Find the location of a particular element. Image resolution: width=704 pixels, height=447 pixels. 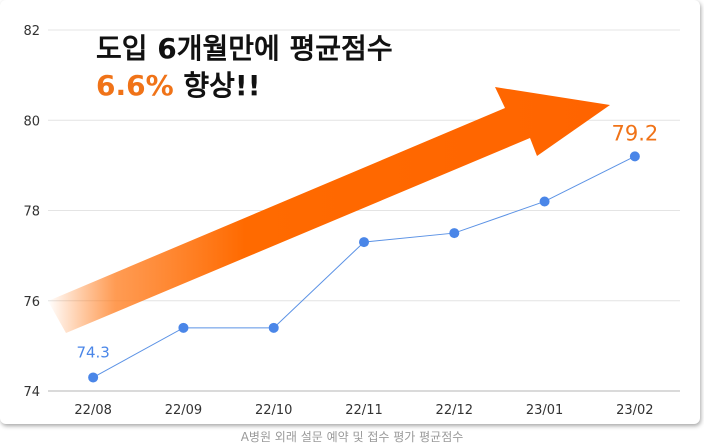

data-label-first: 74.3 is located at coordinates (92, 352).